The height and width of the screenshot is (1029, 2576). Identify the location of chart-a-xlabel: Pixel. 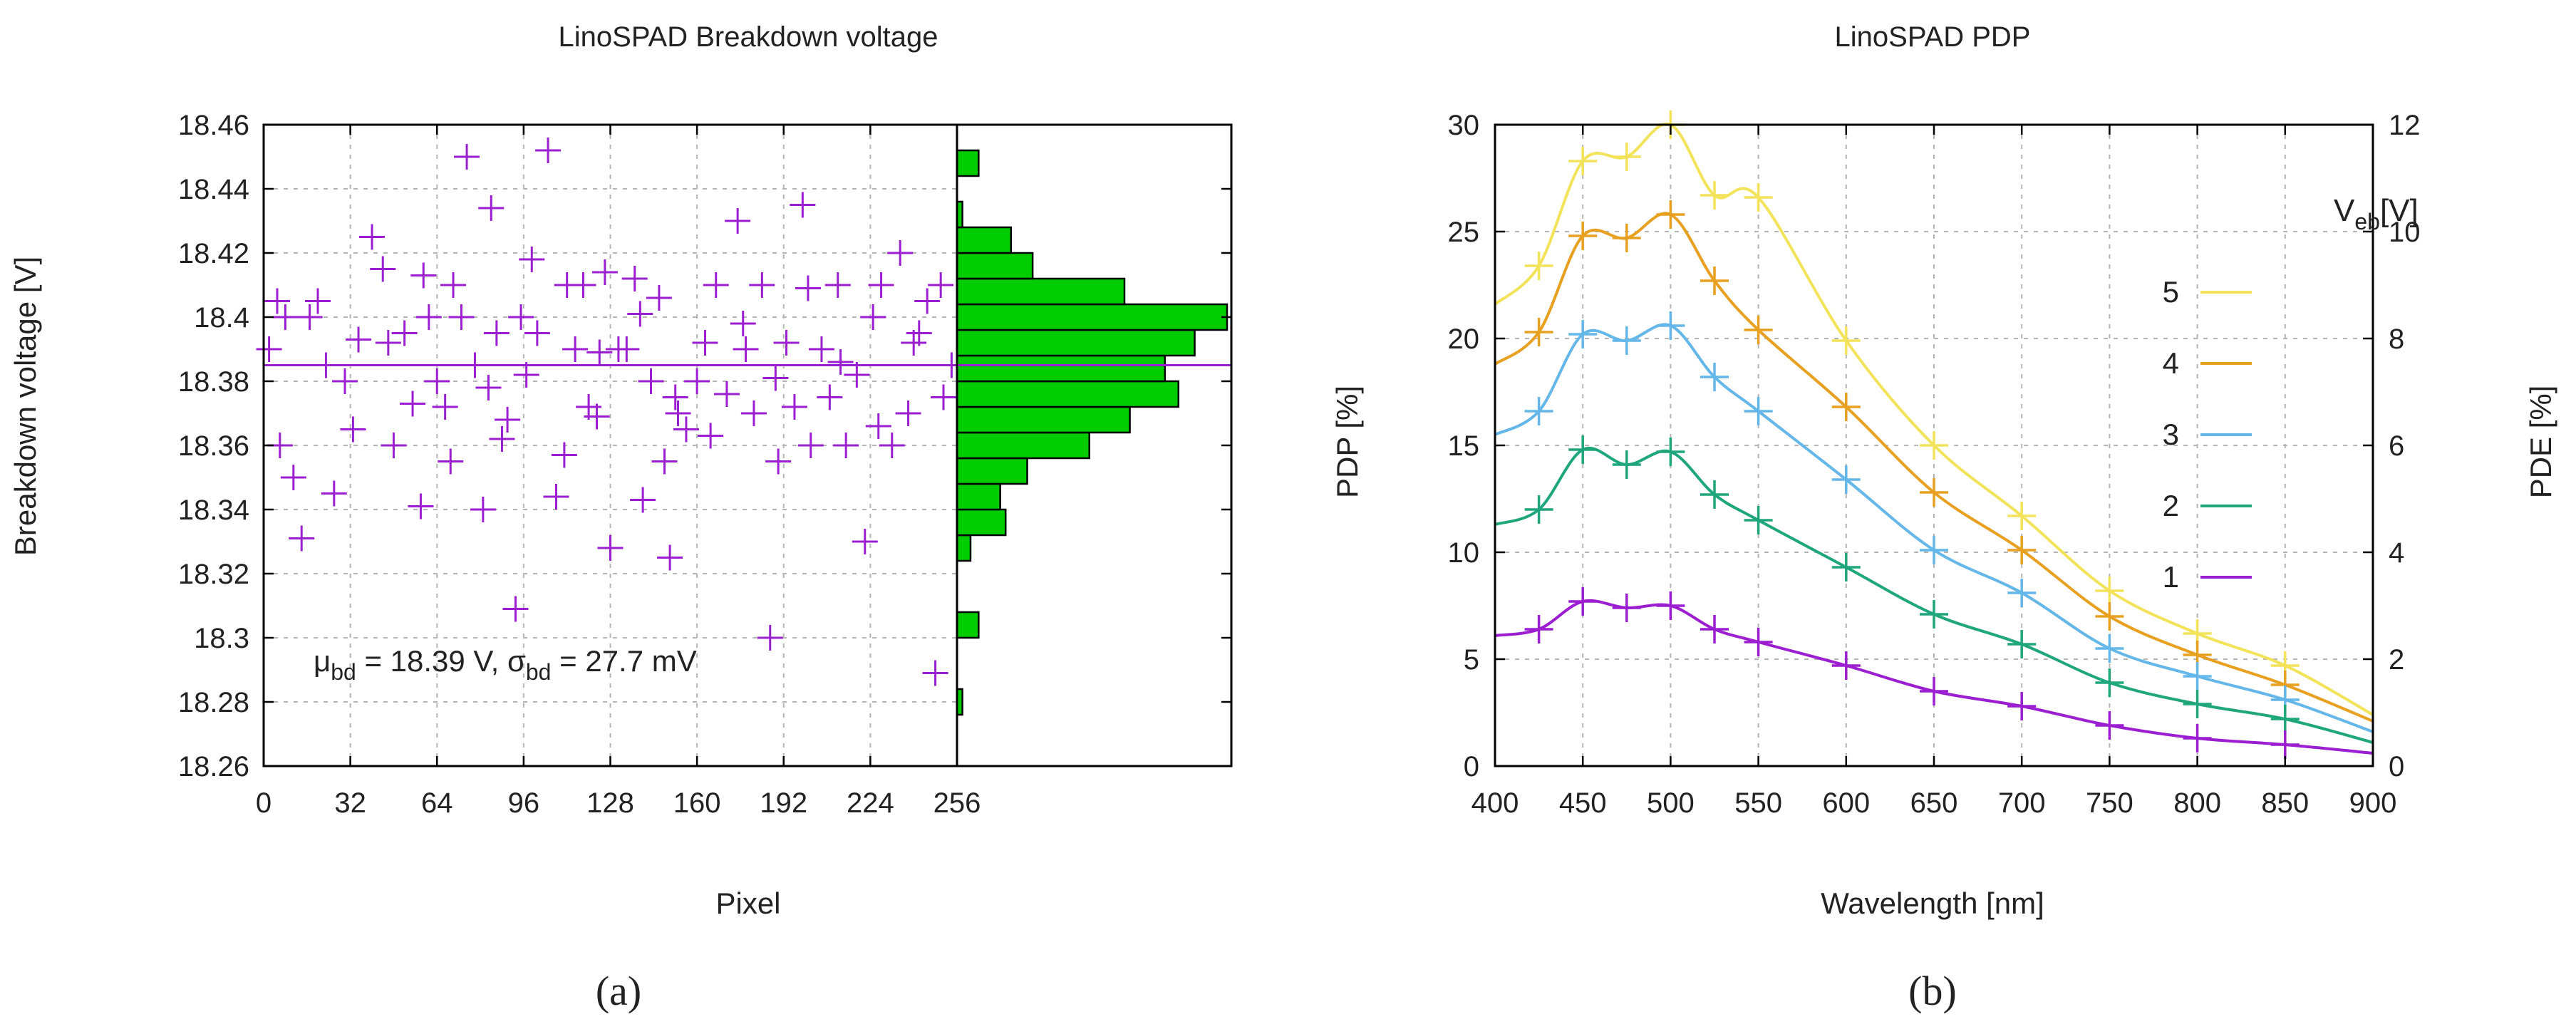
(748, 903).